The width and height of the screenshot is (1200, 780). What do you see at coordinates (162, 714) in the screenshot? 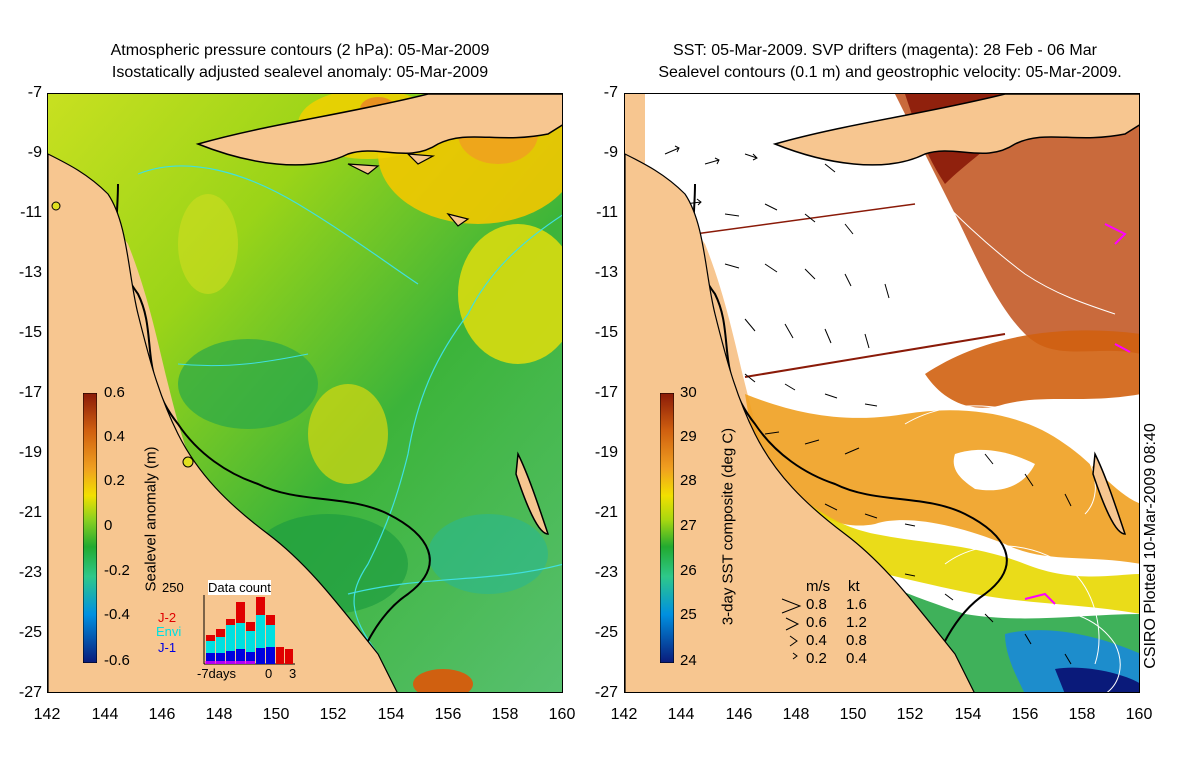
I see `left-x-tick: 146` at bounding box center [162, 714].